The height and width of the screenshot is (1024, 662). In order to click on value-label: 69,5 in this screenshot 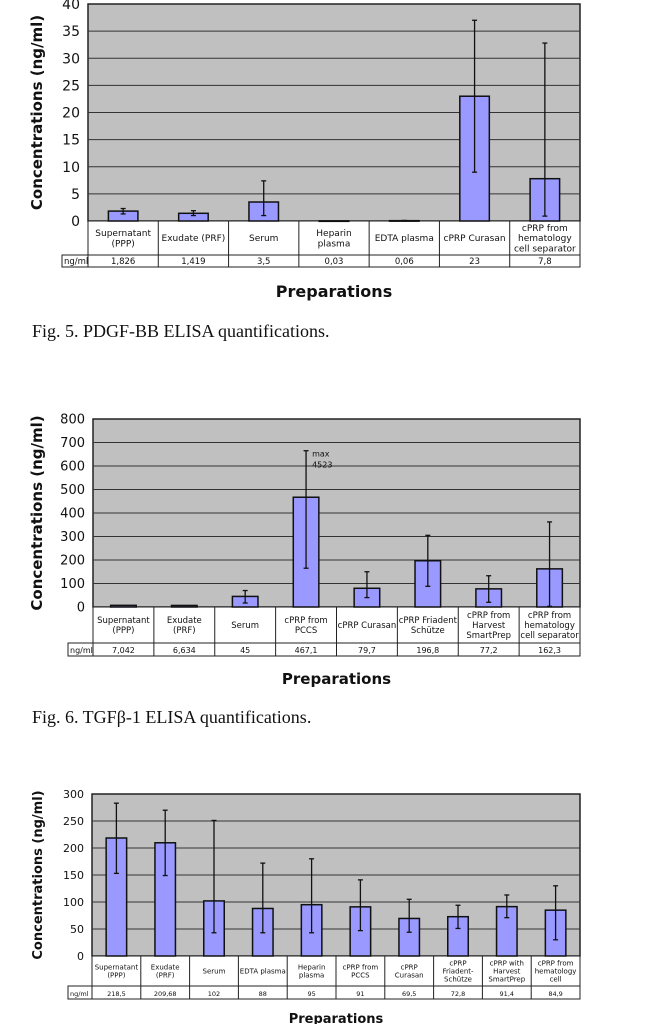, I will do `click(409, 994)`.